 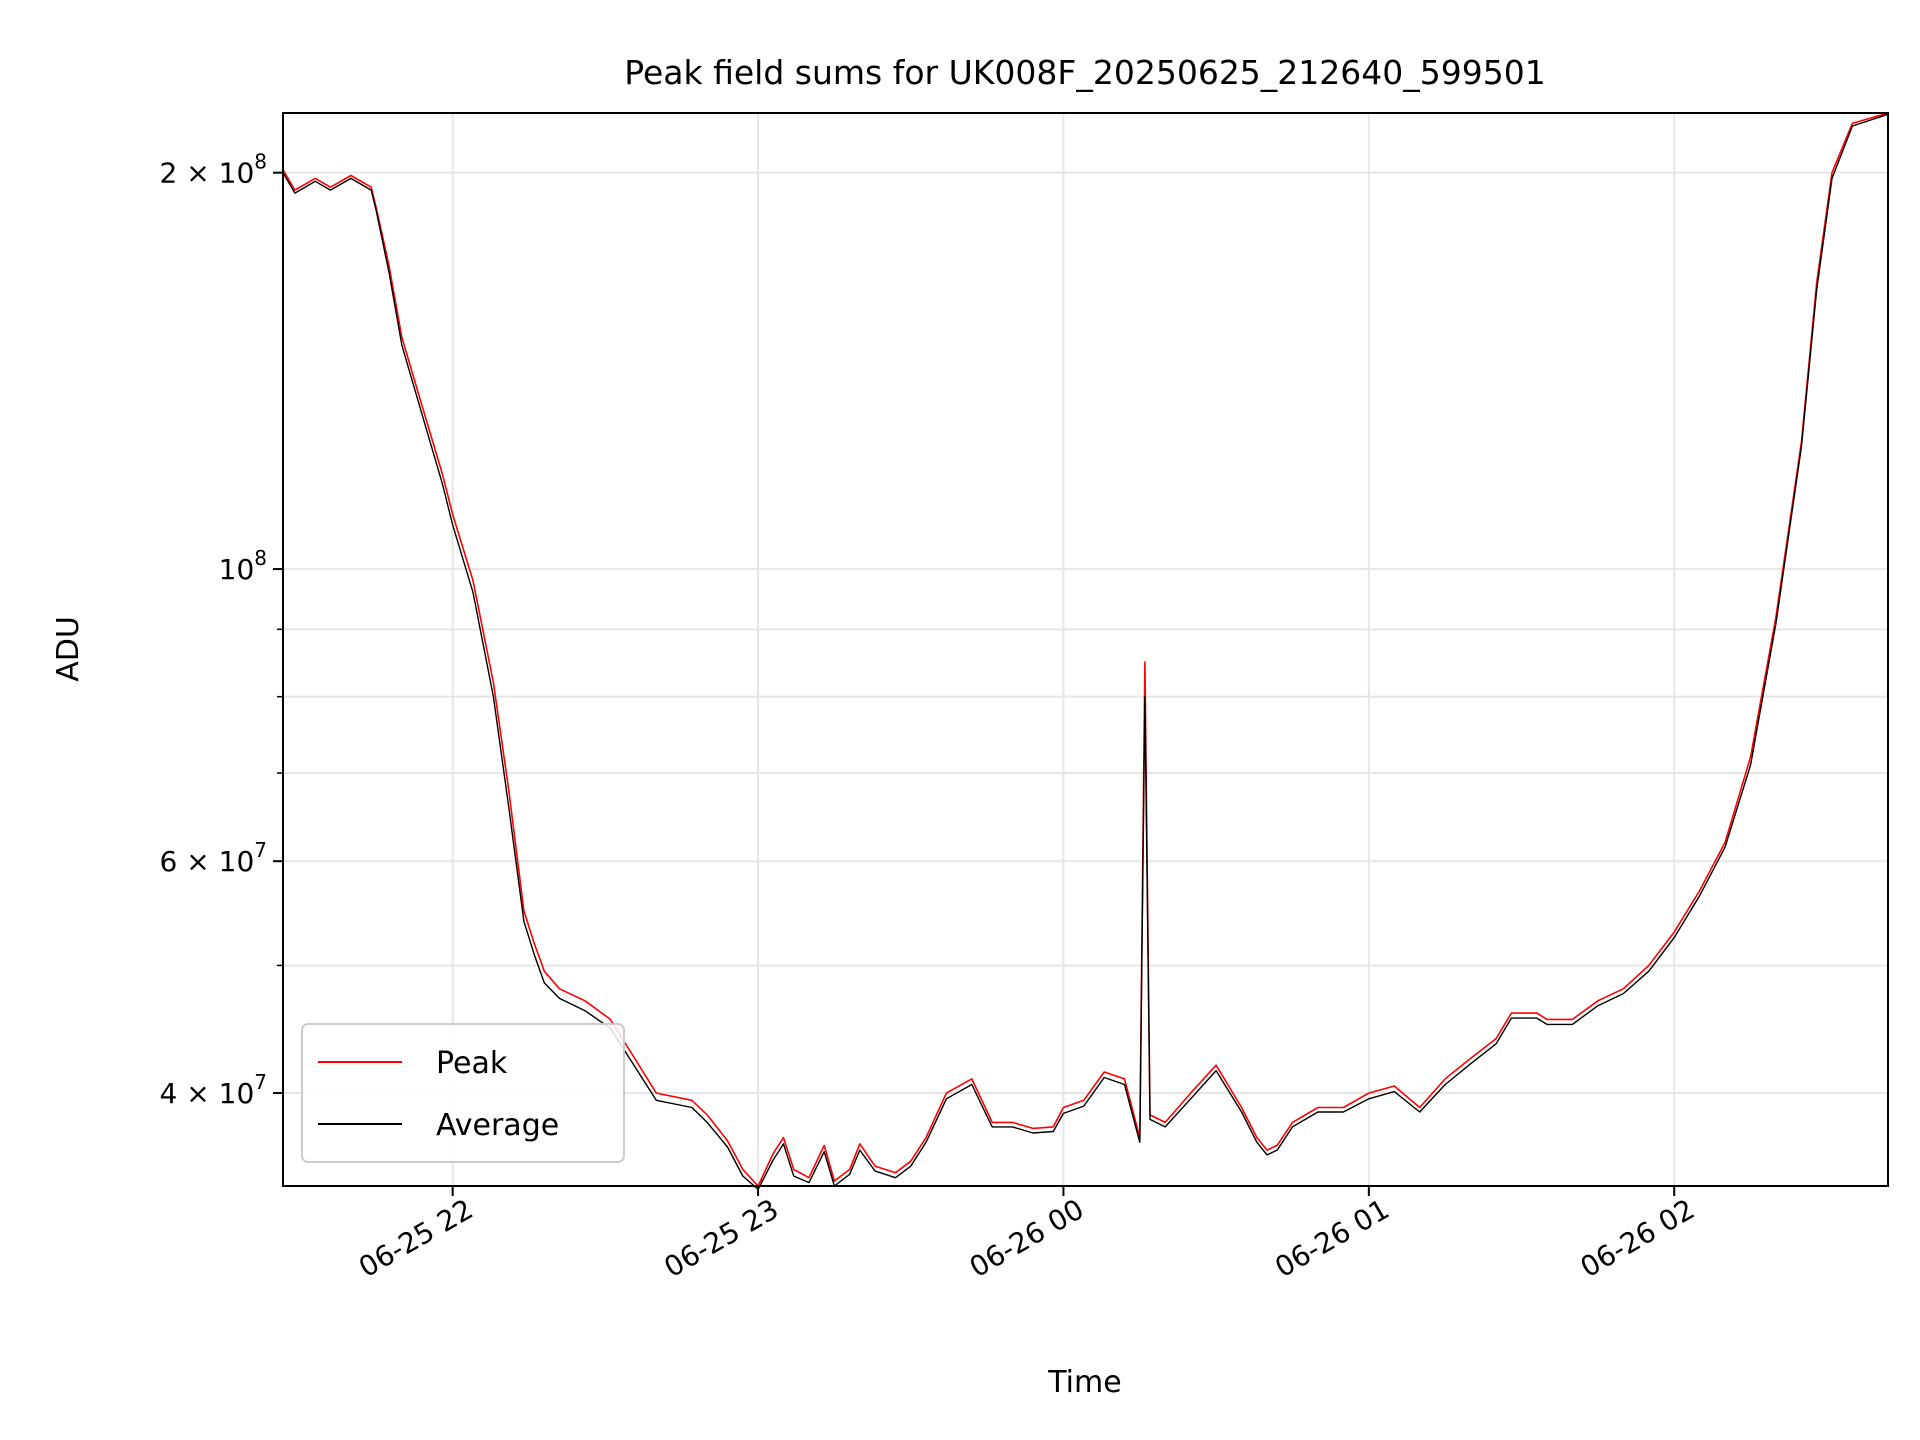 What do you see at coordinates (497, 1125) in the screenshot?
I see `legend-label-average: Average` at bounding box center [497, 1125].